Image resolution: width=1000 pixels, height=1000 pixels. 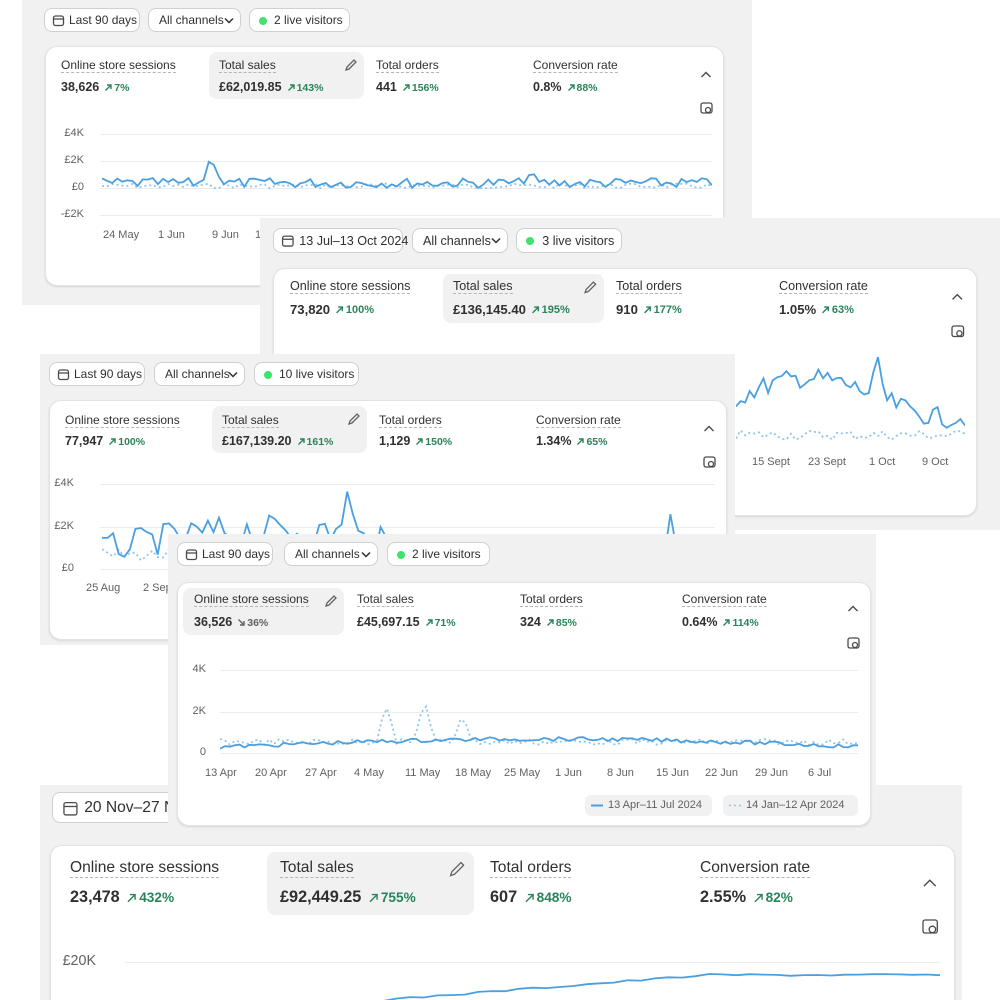 I want to click on live-visitors: 2 live visitors, so click(x=308, y=20).